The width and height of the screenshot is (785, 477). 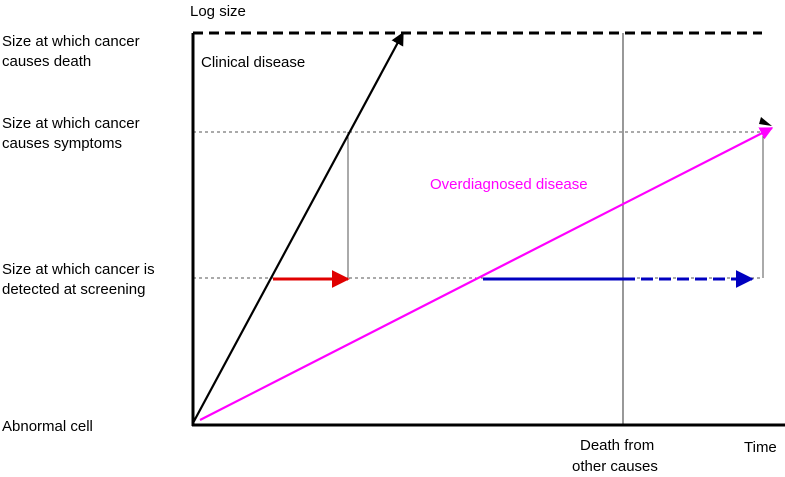 What do you see at coordinates (509, 184) in the screenshot?
I see `overdiagnosed-disease-label: Overdiagnosed disease` at bounding box center [509, 184].